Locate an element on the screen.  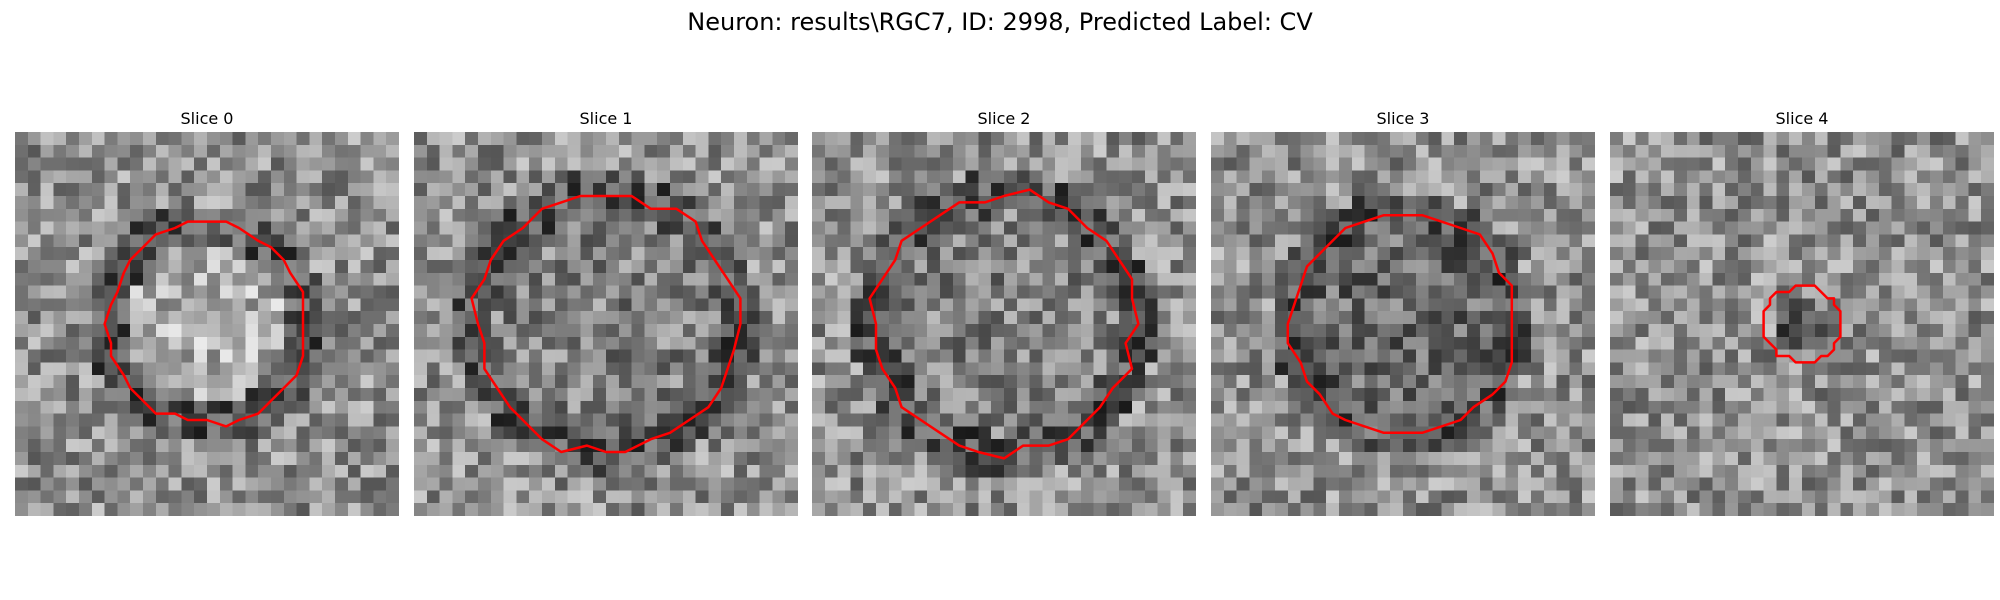
slice-title-2: Slice 2 is located at coordinates (1004, 118).